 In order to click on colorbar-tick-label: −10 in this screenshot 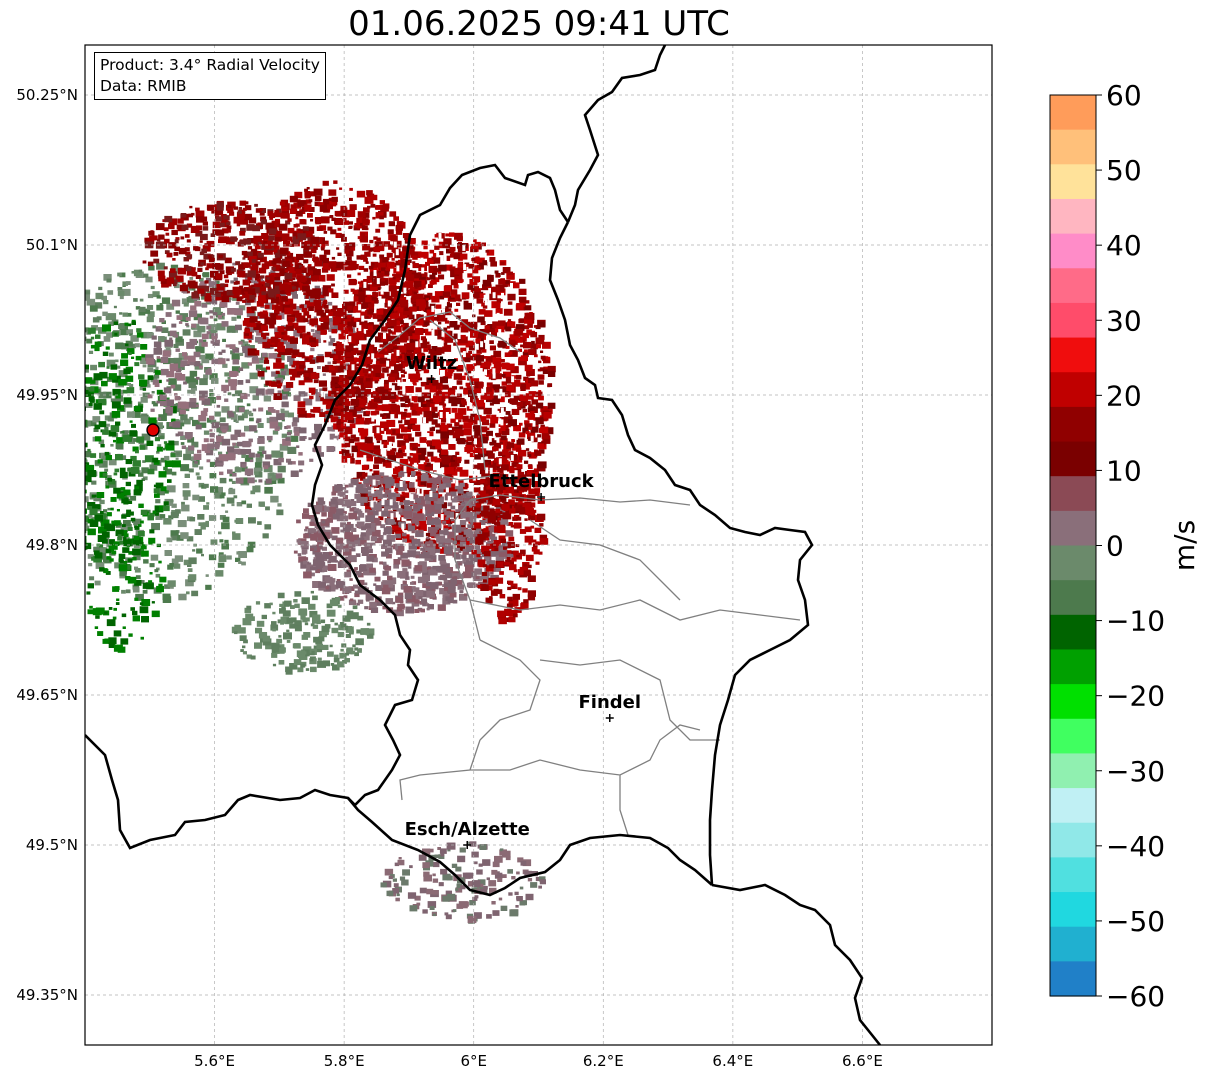, I will do `click(1135, 621)`.